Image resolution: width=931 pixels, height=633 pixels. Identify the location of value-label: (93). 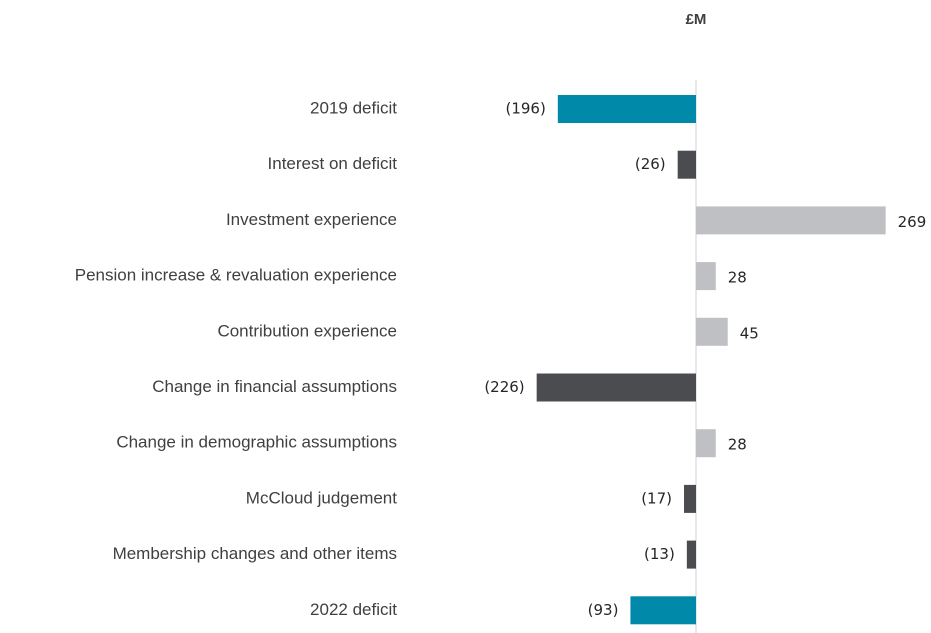
(603, 610).